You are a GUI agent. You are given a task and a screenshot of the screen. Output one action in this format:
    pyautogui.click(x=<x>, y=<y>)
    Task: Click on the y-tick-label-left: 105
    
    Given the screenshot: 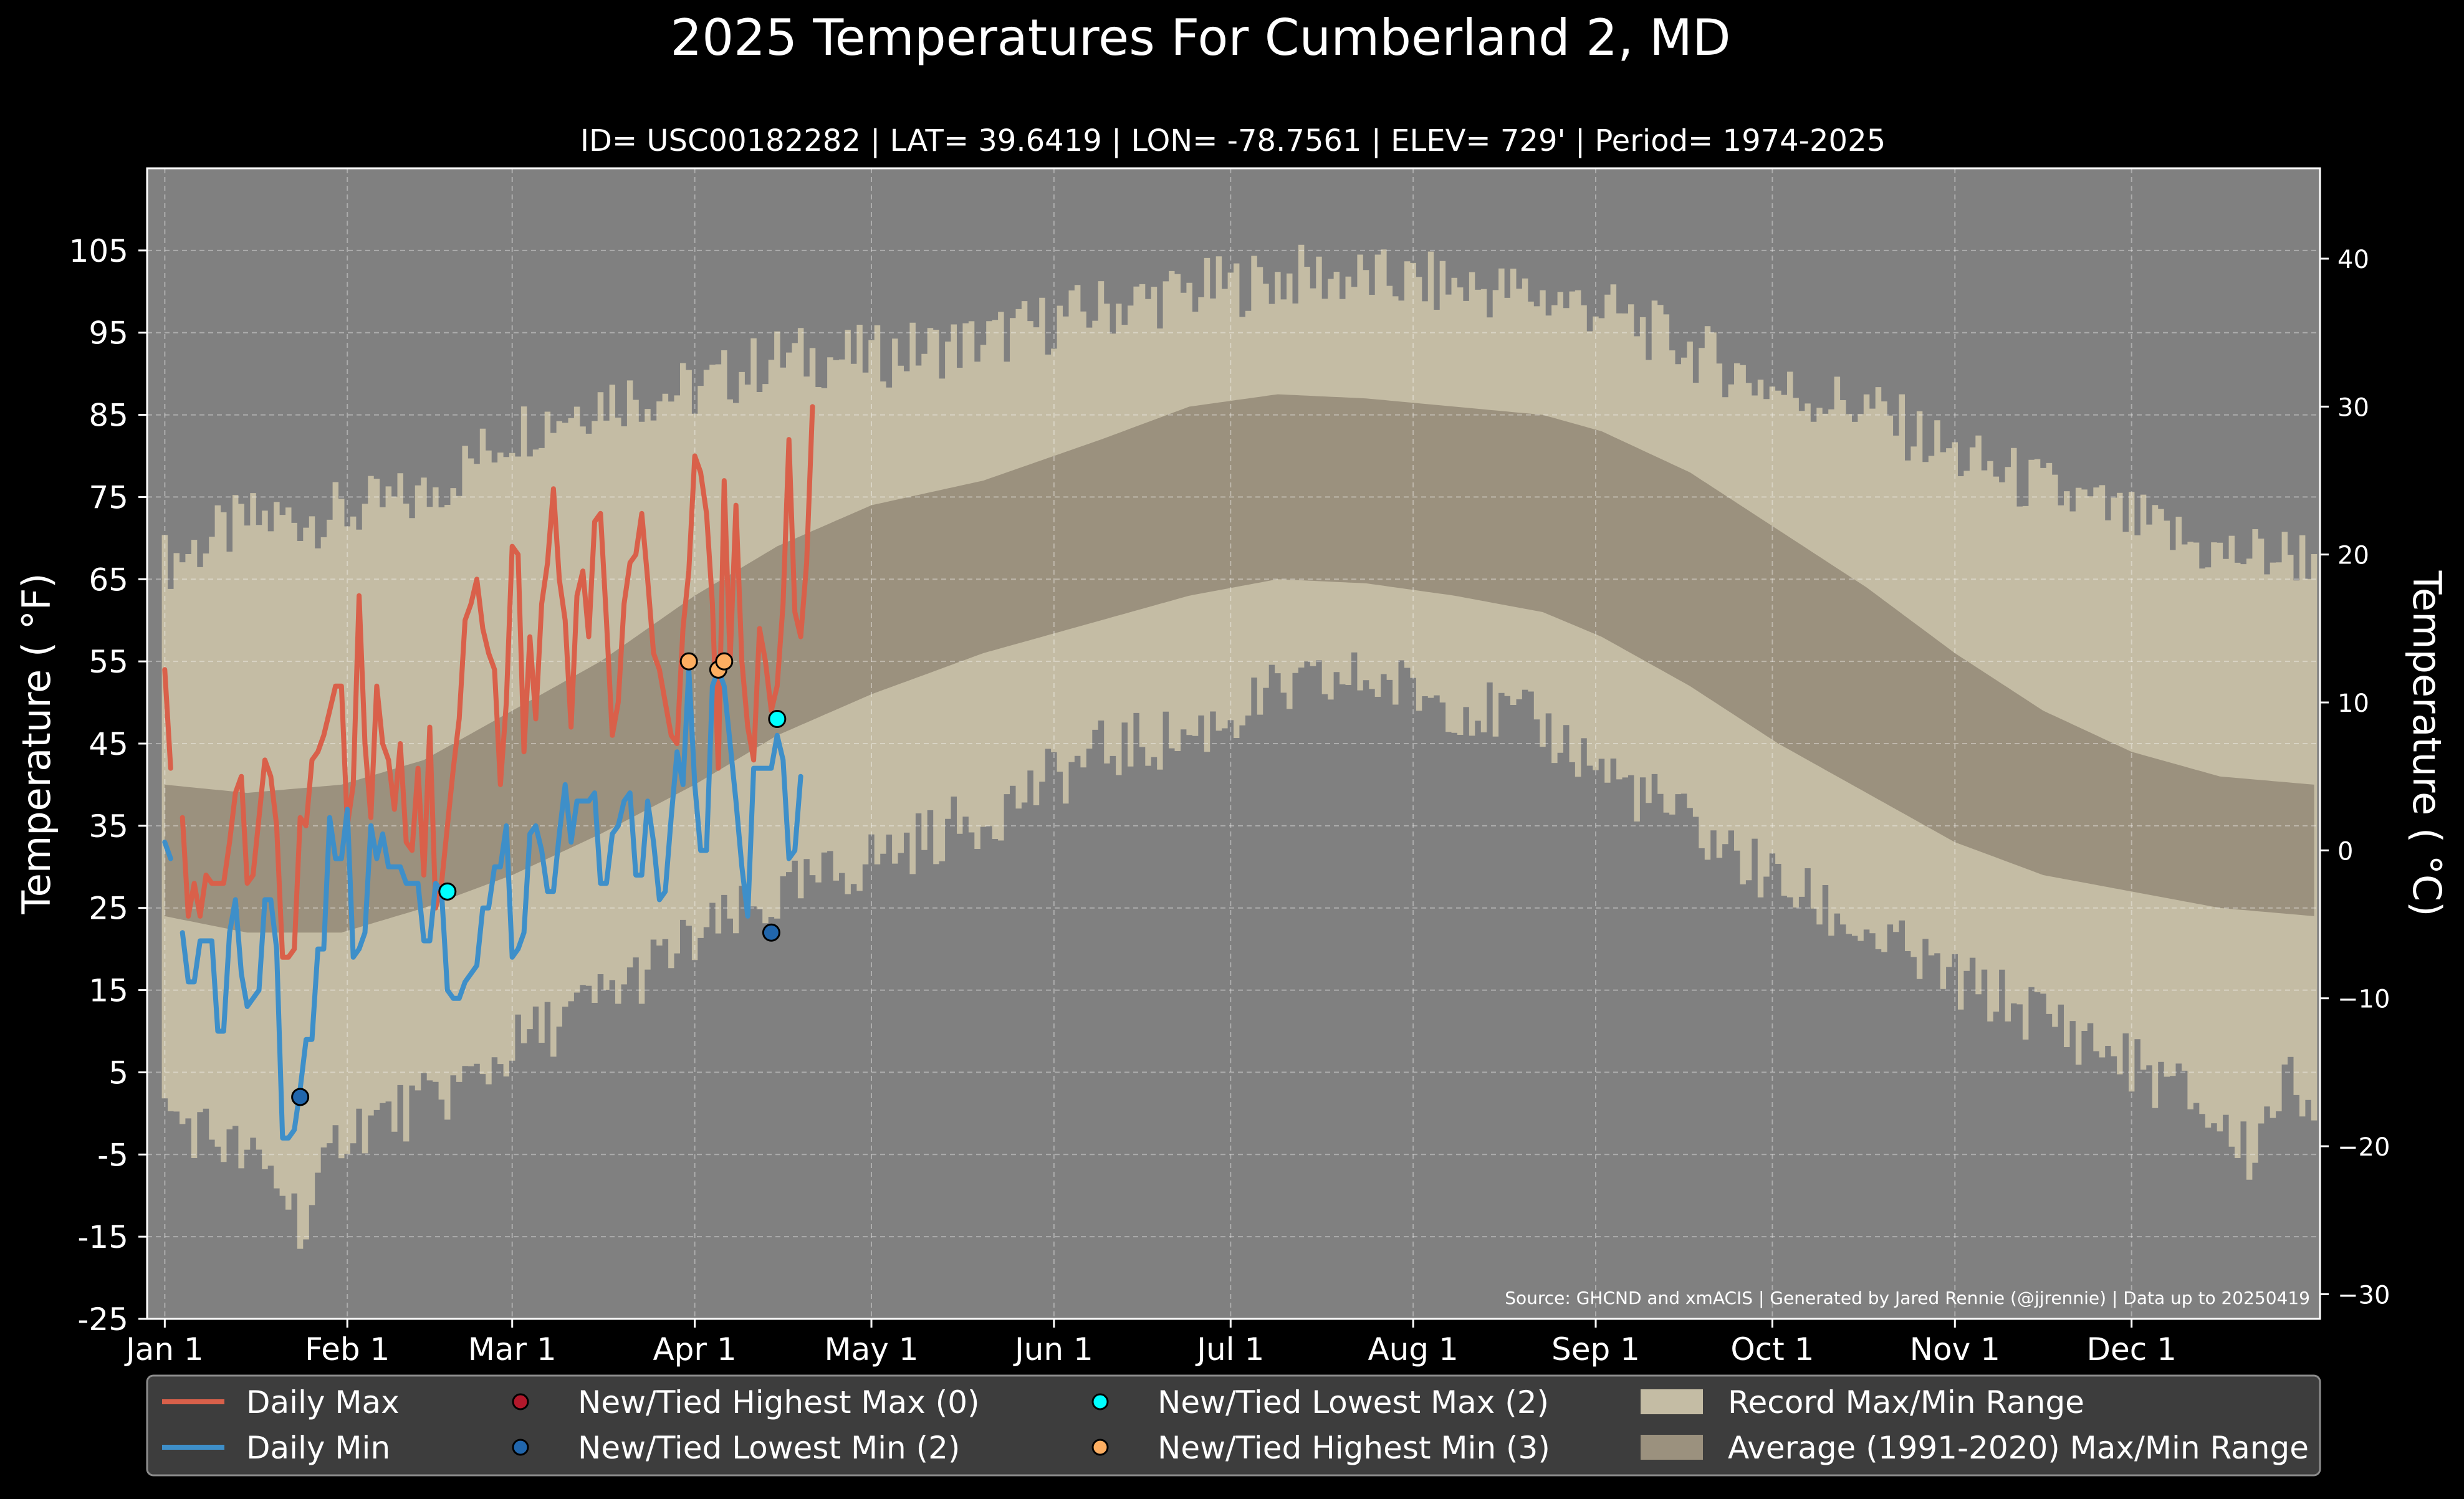 What is the action you would take?
    pyautogui.click(x=98, y=251)
    